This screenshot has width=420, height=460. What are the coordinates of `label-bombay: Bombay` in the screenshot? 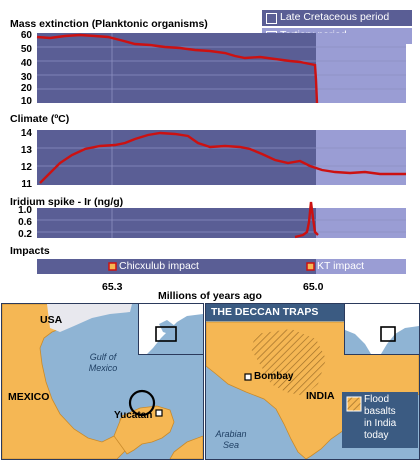 It's located at (274, 376).